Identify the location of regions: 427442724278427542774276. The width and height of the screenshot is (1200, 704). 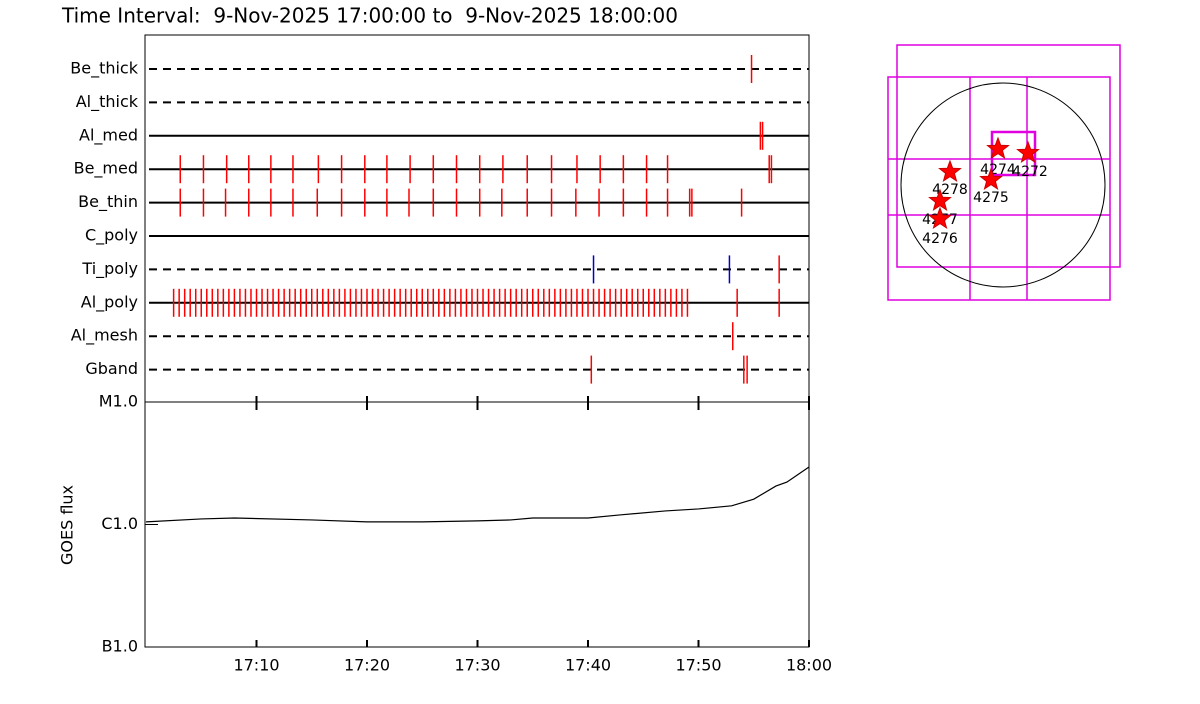
(985, 191).